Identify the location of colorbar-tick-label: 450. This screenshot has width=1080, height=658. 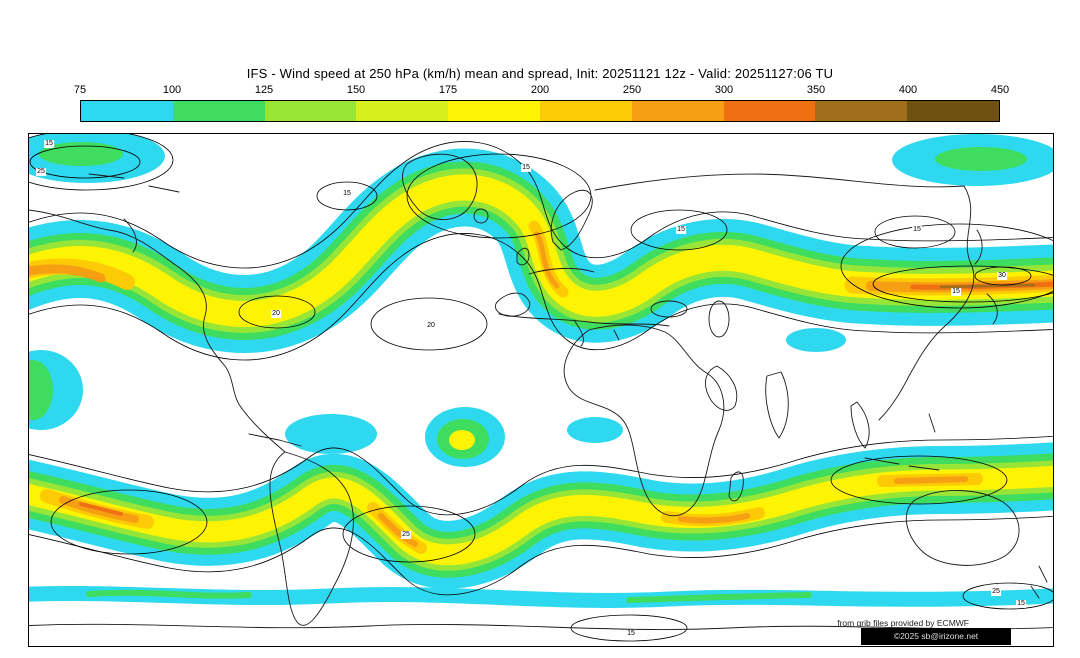
(1000, 90).